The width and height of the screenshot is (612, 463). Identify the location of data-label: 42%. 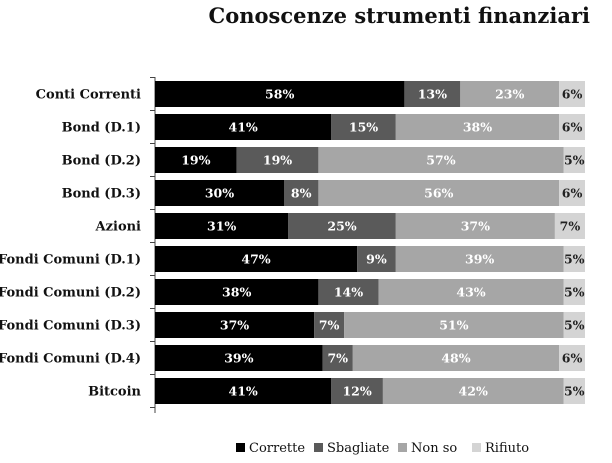
(473, 391).